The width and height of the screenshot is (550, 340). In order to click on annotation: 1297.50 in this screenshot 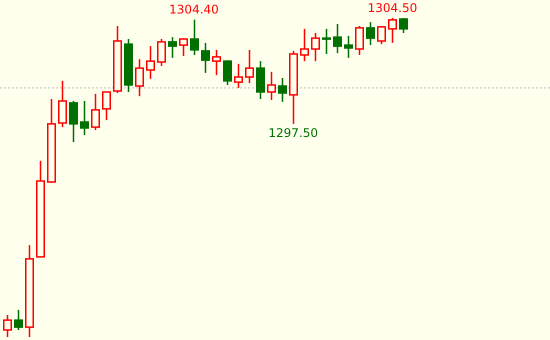, I will do `click(293, 133)`.